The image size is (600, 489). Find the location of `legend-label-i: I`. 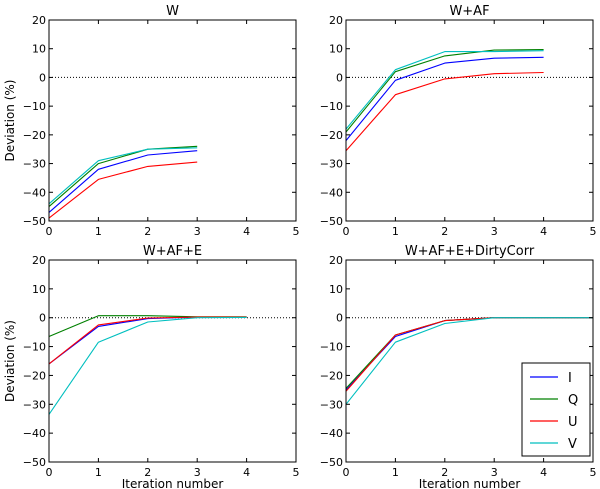

legend-label-i: I is located at coordinates (570, 378).